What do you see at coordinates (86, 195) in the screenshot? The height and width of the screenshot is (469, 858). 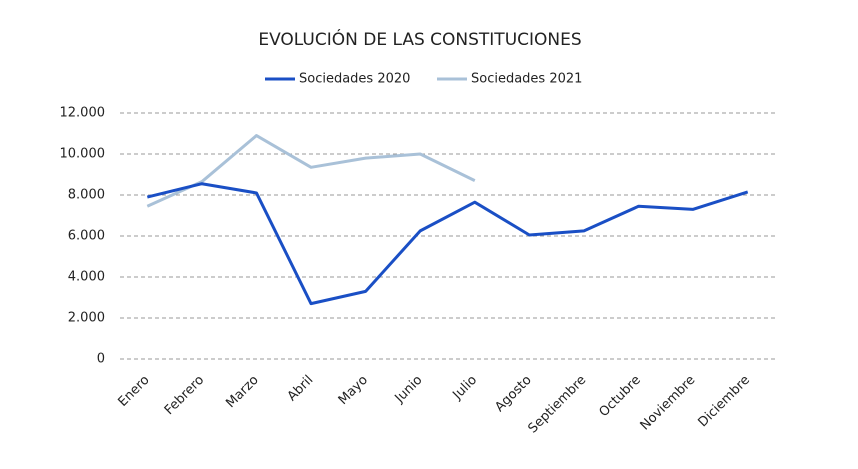 I see `y-tick-label: 8.000` at bounding box center [86, 195].